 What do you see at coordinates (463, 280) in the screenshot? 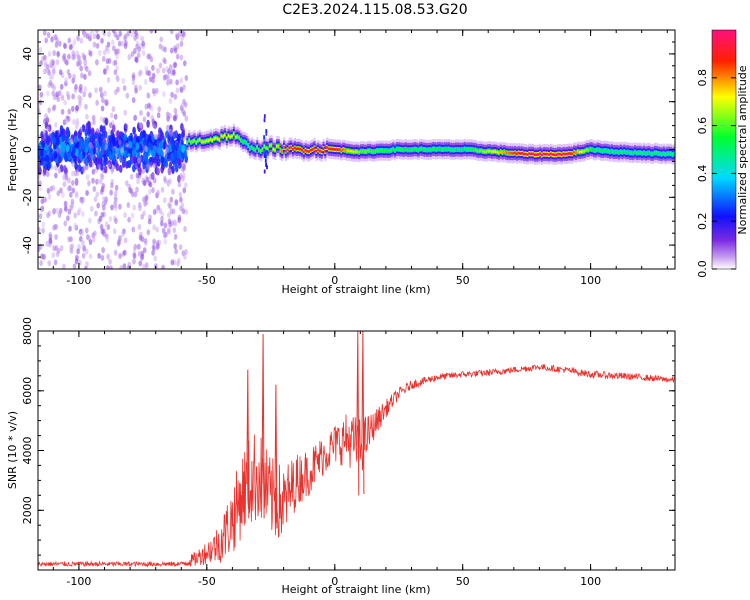
I see `x-tick-label: 50` at bounding box center [463, 280].